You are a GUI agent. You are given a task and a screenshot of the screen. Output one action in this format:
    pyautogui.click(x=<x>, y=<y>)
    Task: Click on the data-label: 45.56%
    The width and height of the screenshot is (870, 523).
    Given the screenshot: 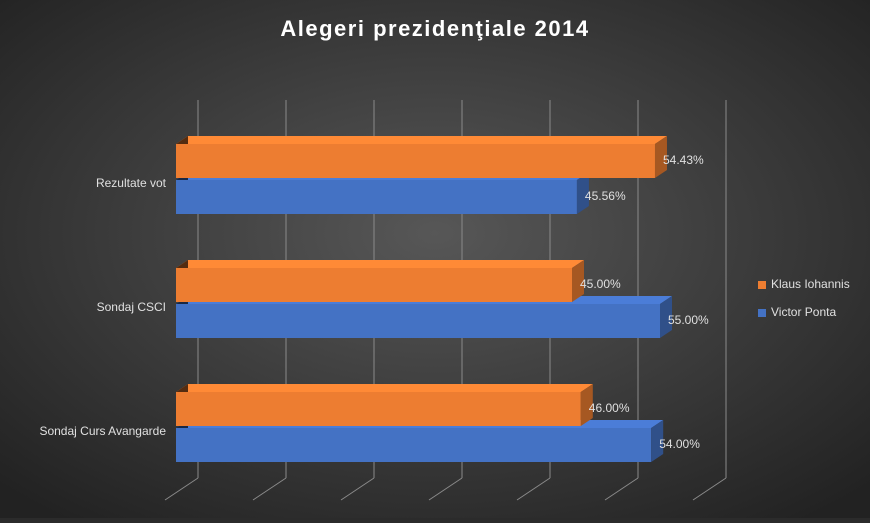 What is the action you would take?
    pyautogui.click(x=605, y=196)
    